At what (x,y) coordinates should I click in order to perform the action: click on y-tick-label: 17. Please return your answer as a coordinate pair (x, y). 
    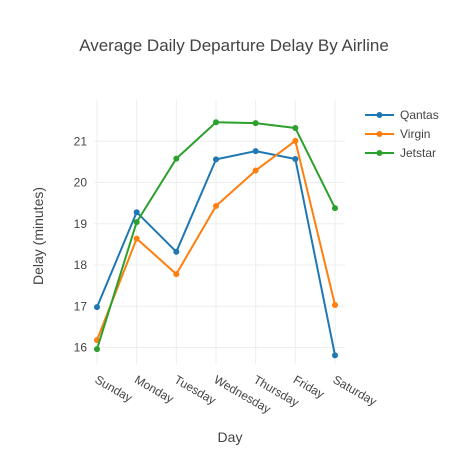
    Looking at the image, I should click on (81, 306).